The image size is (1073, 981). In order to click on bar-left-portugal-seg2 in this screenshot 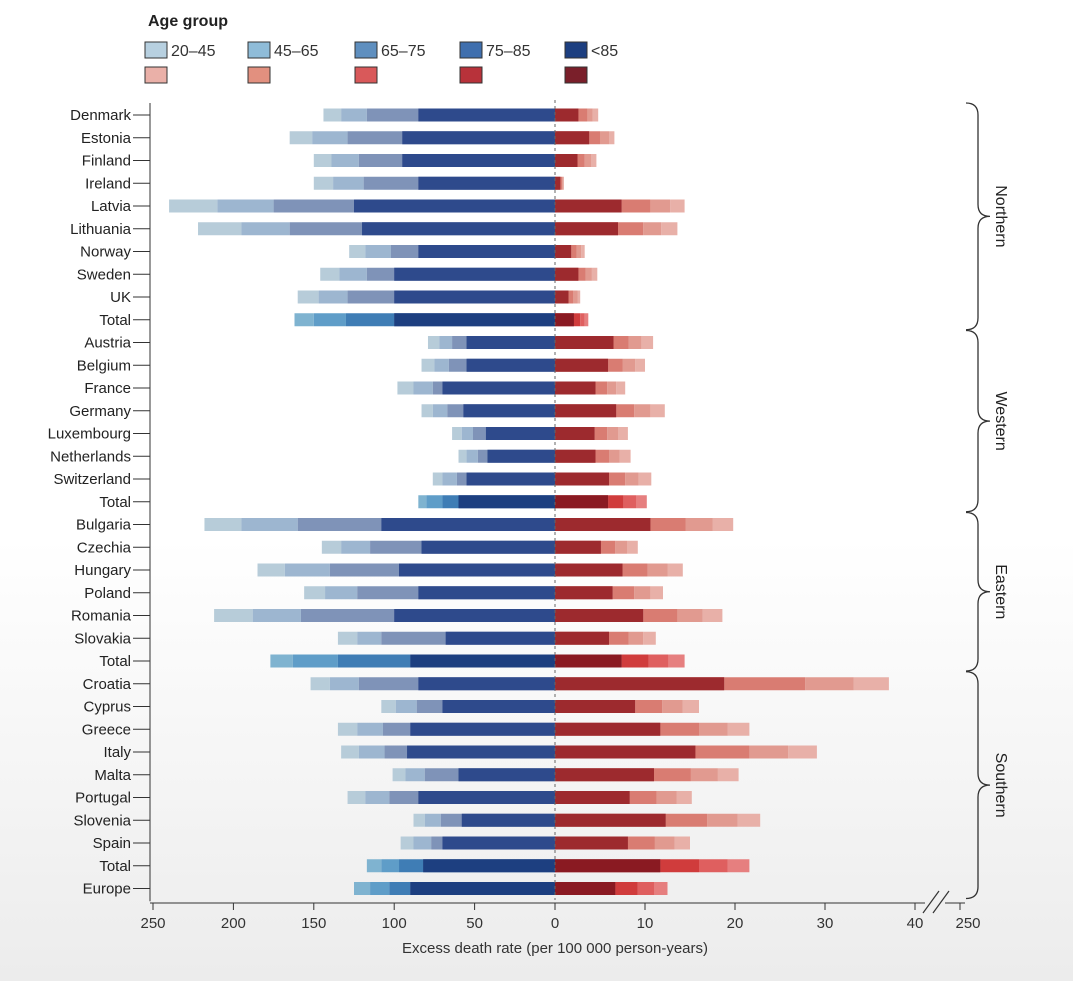, I will do `click(404, 797)`.